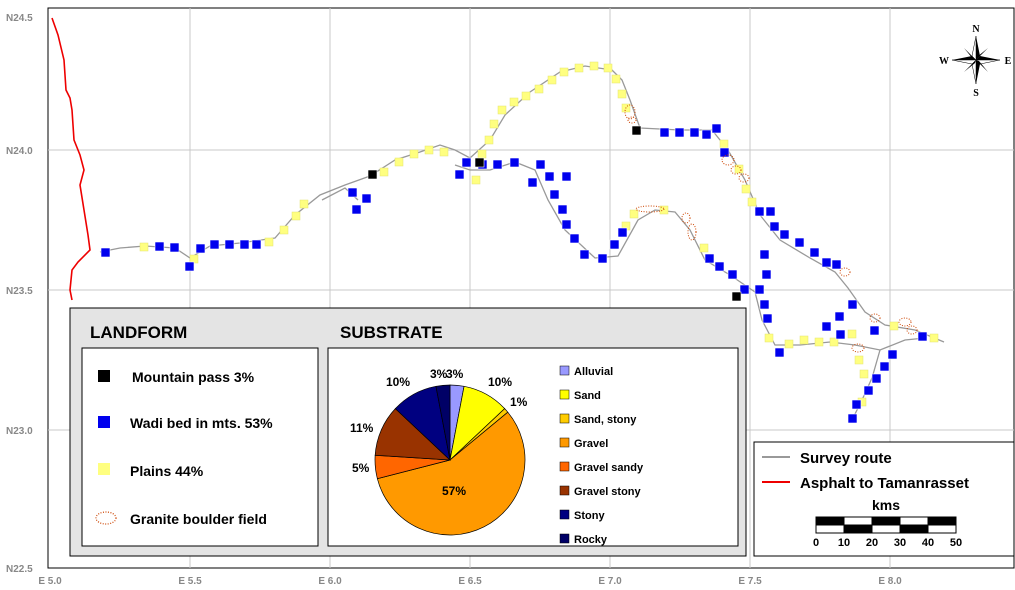  I want to click on pie-label-gravel-stony: 11%, so click(362, 428).